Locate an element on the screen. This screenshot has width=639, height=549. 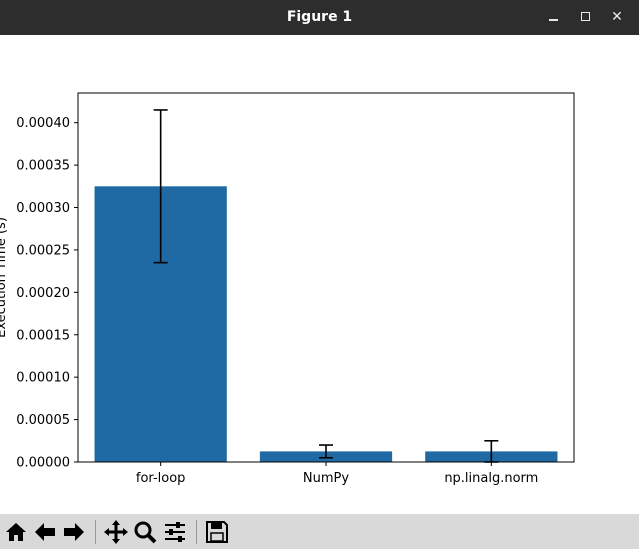
save-button is located at coordinates (217, 532).